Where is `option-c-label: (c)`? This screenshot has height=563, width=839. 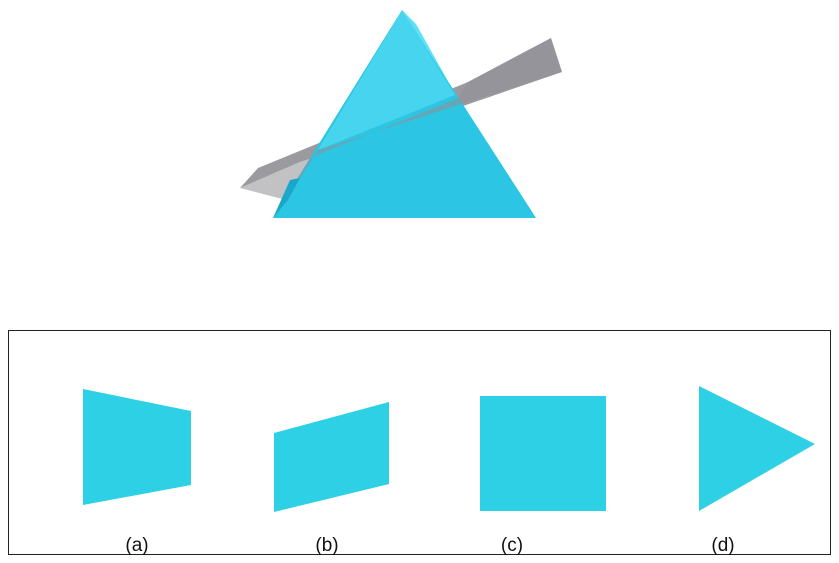
option-c-label: (c) is located at coordinates (512, 545).